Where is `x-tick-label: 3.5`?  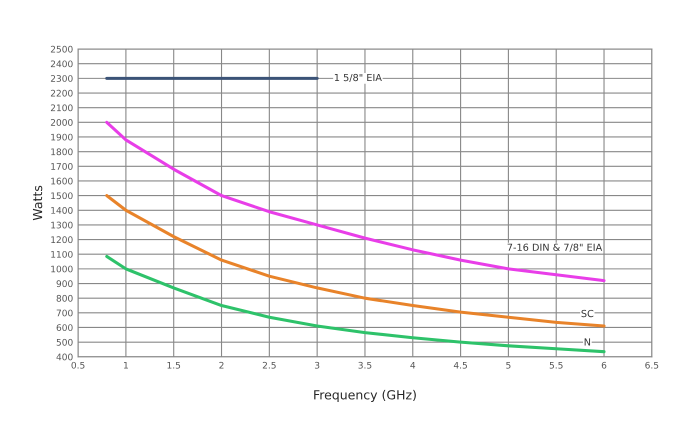 x-tick-label: 3.5 is located at coordinates (365, 365).